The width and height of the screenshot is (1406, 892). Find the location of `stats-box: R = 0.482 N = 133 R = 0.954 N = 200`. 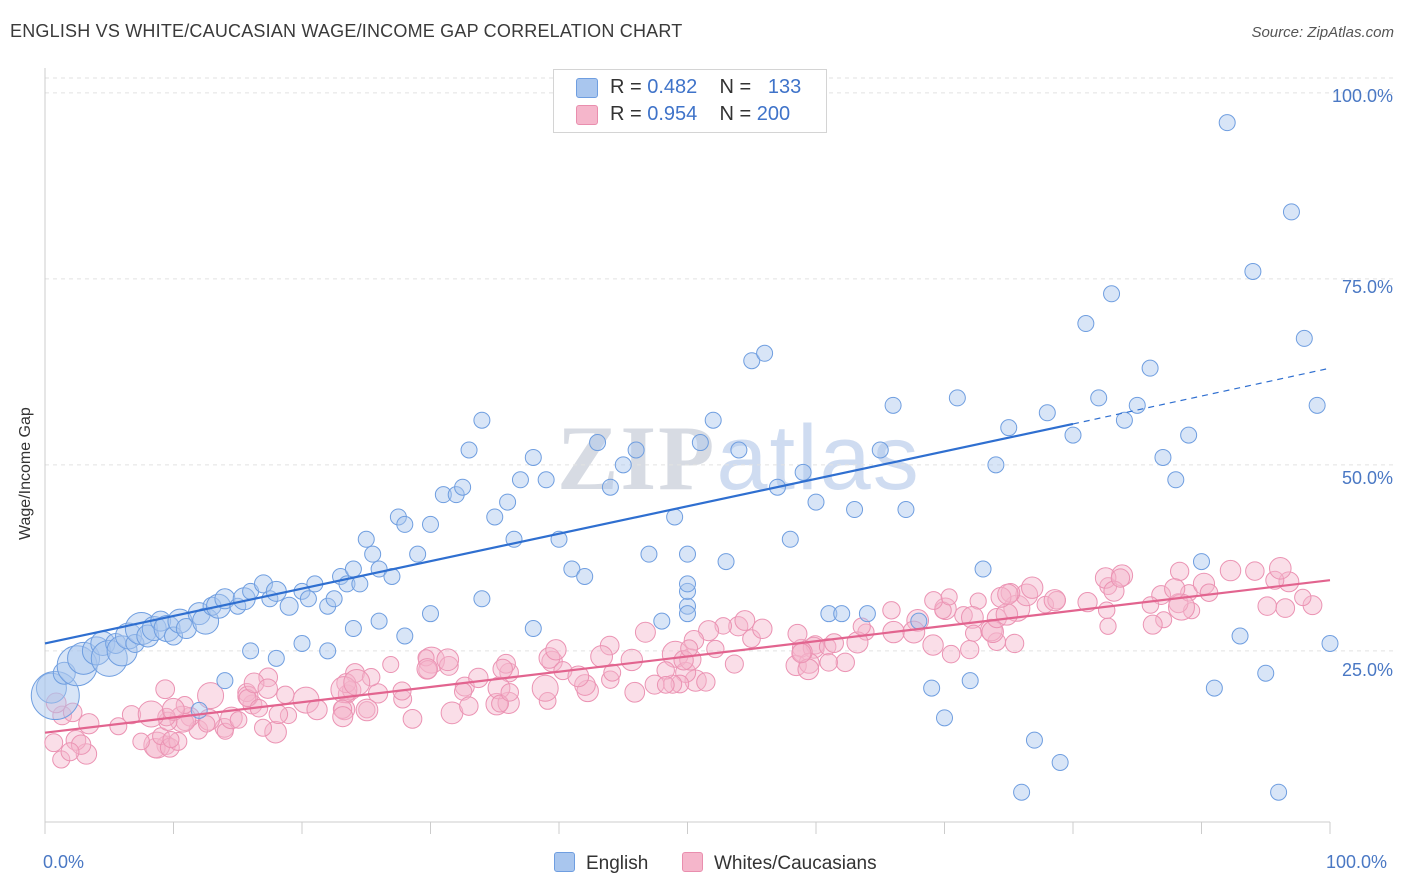

stats-box: R = 0.482 N = 133 R = 0.954 N = 200 is located at coordinates (690, 101).